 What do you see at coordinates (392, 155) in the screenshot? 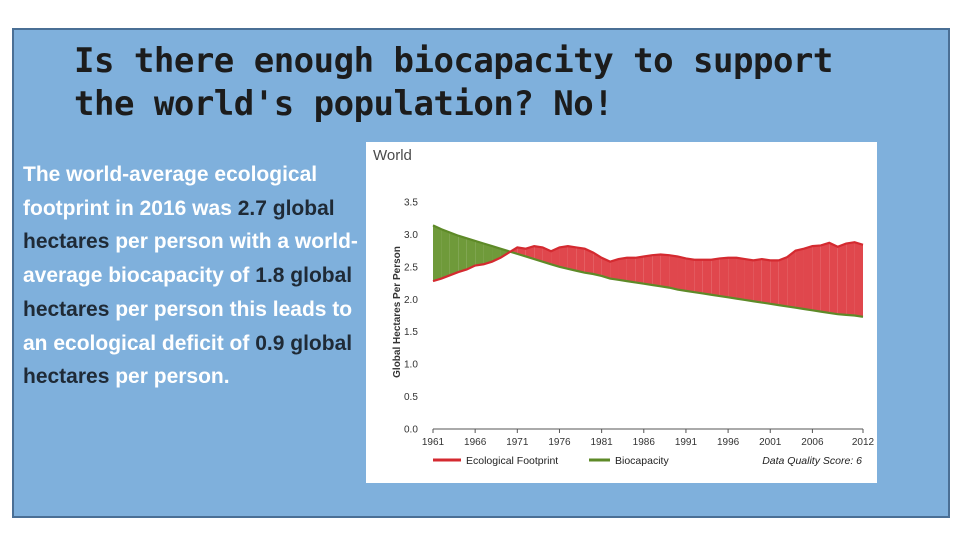
I see `chart-title: World` at bounding box center [392, 155].